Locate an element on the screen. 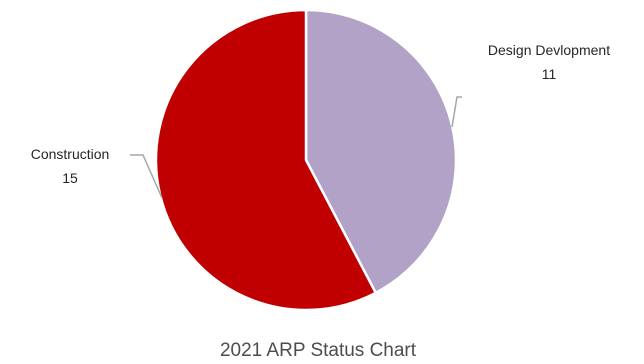 This screenshot has width=644, height=364. slice-label-construction: Construction is located at coordinates (70, 154).